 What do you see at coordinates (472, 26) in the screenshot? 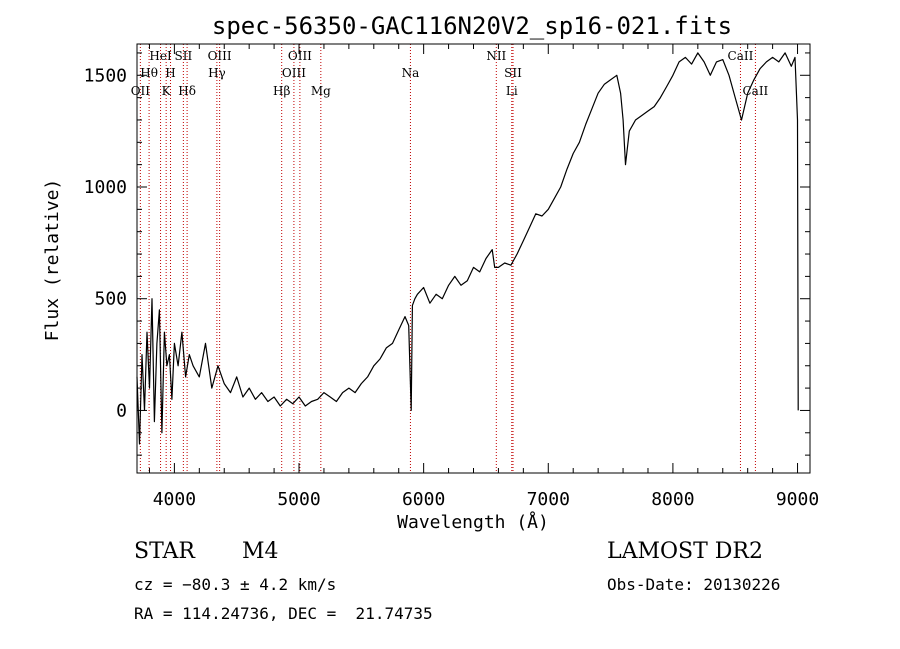
I see `chart-title: spec-56350-GAC116N20V2_sp16-021.fits` at bounding box center [472, 26].